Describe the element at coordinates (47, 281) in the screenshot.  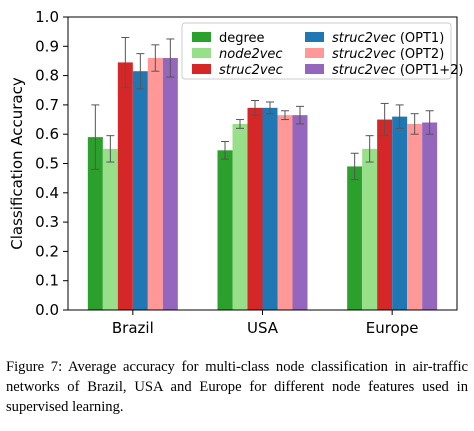
I see `y-tick-label: 0.1` at that location.